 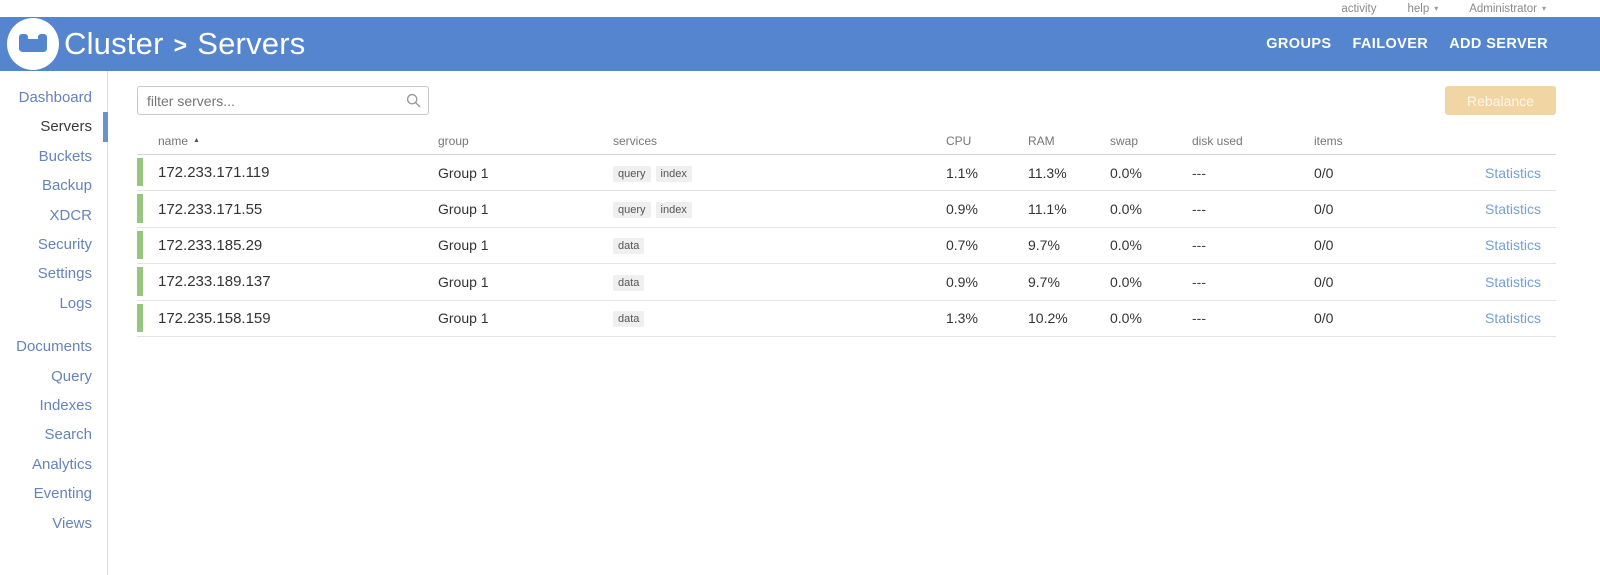 I want to click on sidebar-item-backup: Backup, so click(x=66, y=186).